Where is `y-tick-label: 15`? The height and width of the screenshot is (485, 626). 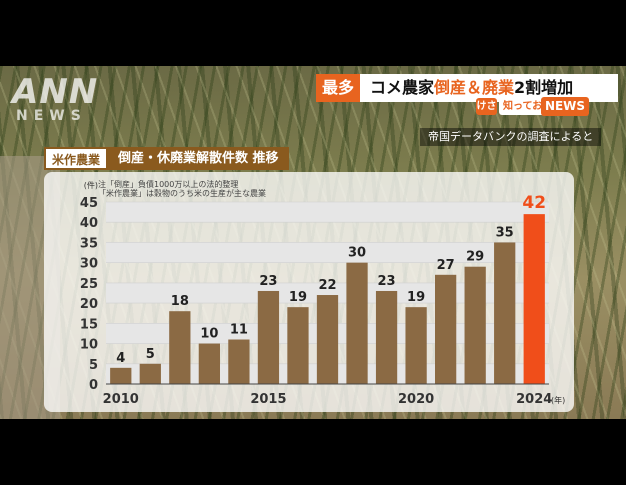
y-tick-label: 15 is located at coordinates (89, 324).